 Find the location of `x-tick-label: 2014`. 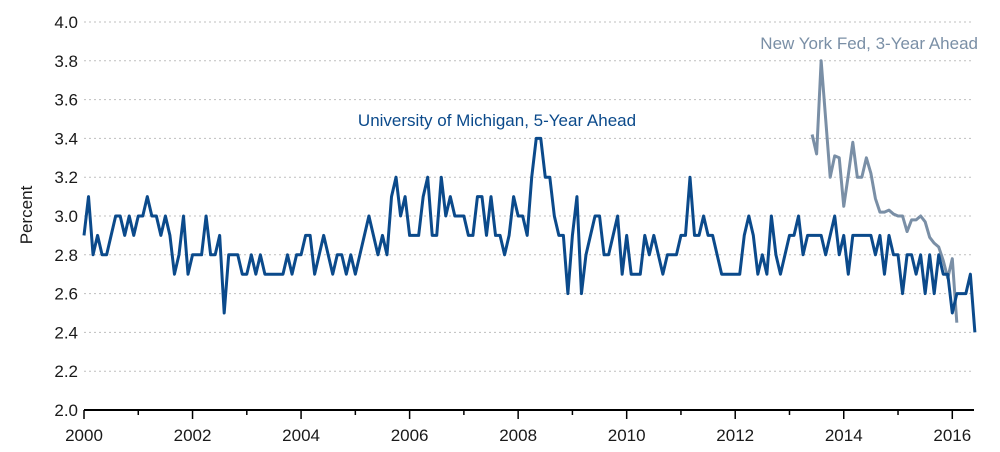

x-tick-label: 2014 is located at coordinates (844, 435).